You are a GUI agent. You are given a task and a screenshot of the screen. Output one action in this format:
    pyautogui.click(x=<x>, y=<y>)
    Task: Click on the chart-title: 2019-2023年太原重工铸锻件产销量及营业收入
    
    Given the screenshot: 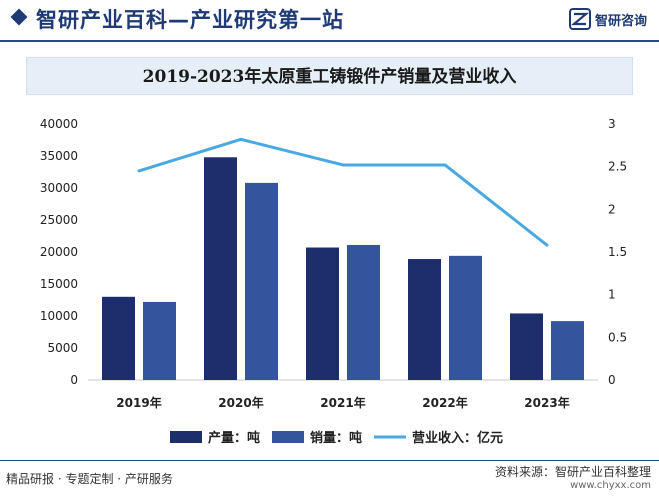 What is the action you would take?
    pyautogui.click(x=329, y=77)
    